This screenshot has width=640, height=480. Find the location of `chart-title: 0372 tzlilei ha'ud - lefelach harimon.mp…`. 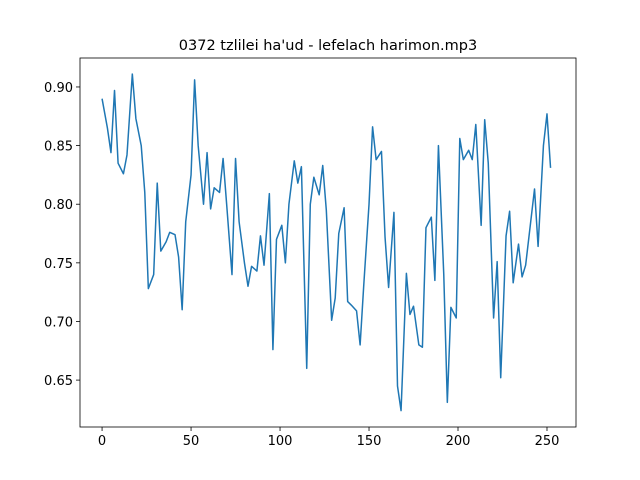

chart-title: 0372 tzlilei ha'ud - lefelach harimon.mp… is located at coordinates (328, 46).